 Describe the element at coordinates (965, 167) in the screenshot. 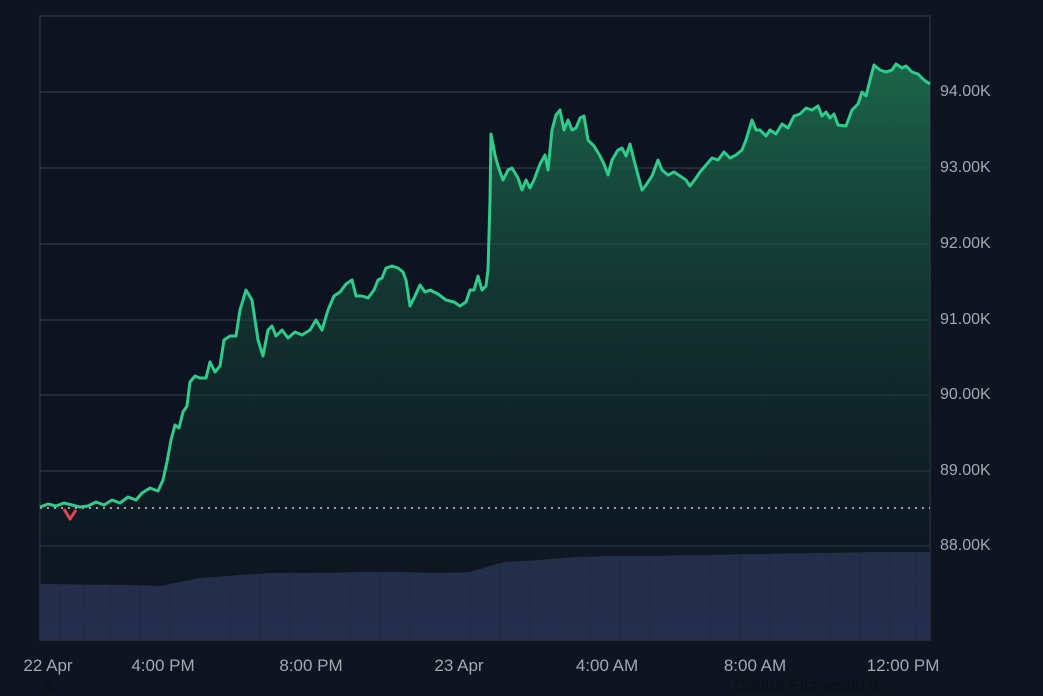

I see `y-tick-label: 93.00K` at that location.